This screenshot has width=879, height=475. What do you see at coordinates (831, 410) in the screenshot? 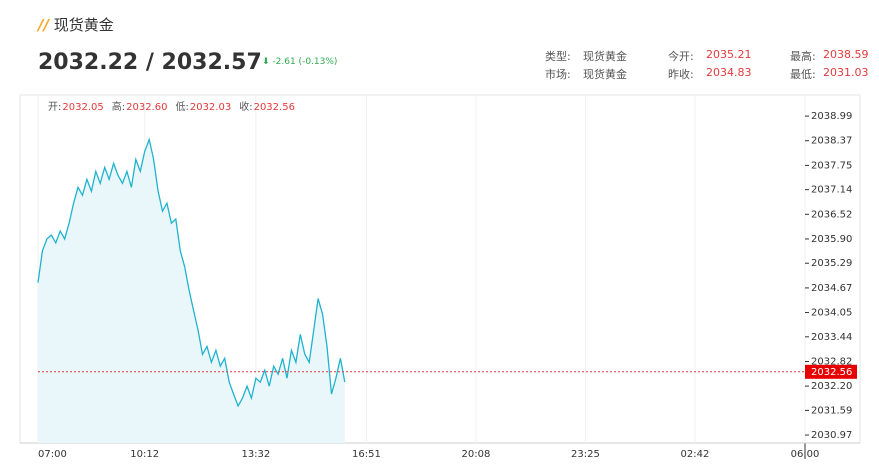
I see `y-tick-label: 2031.59` at bounding box center [831, 410].